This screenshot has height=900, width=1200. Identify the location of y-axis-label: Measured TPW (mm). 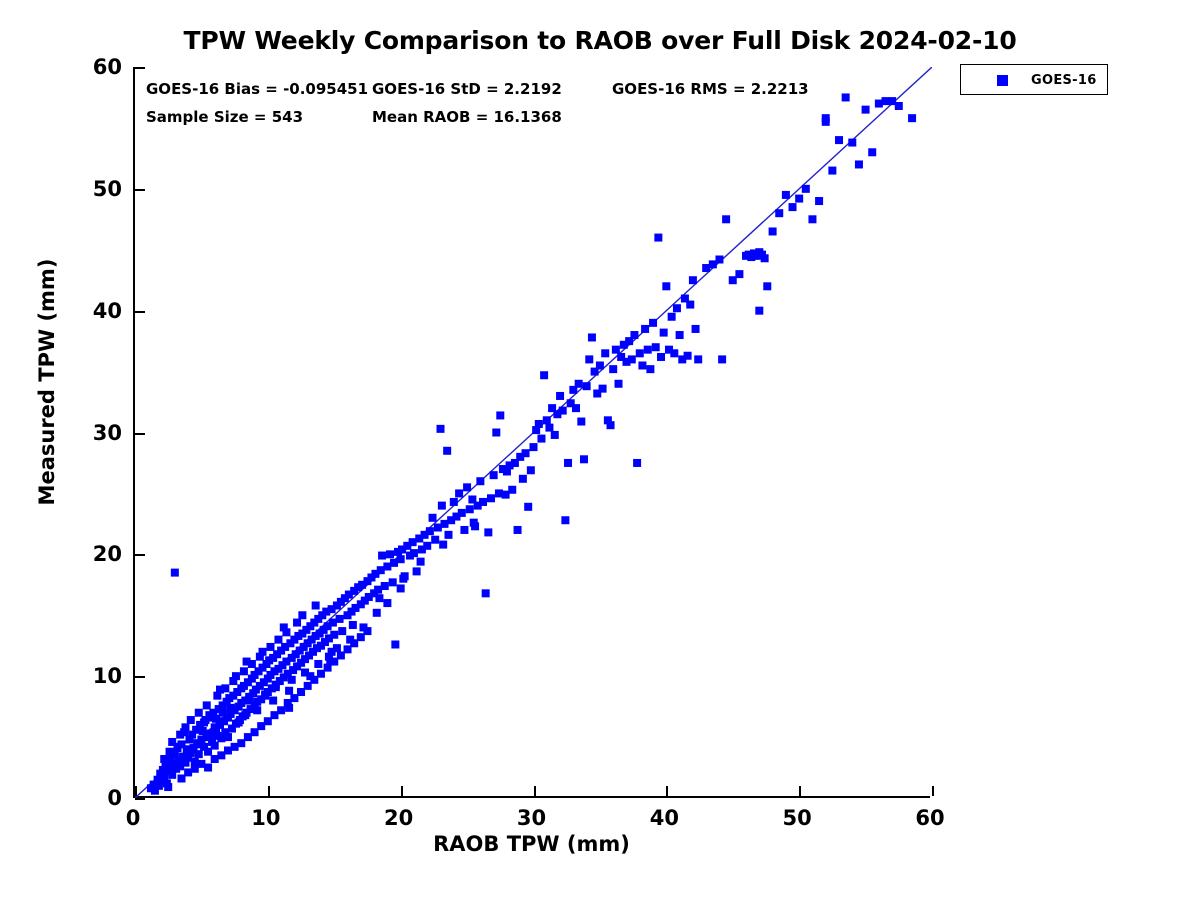
(47, 382).